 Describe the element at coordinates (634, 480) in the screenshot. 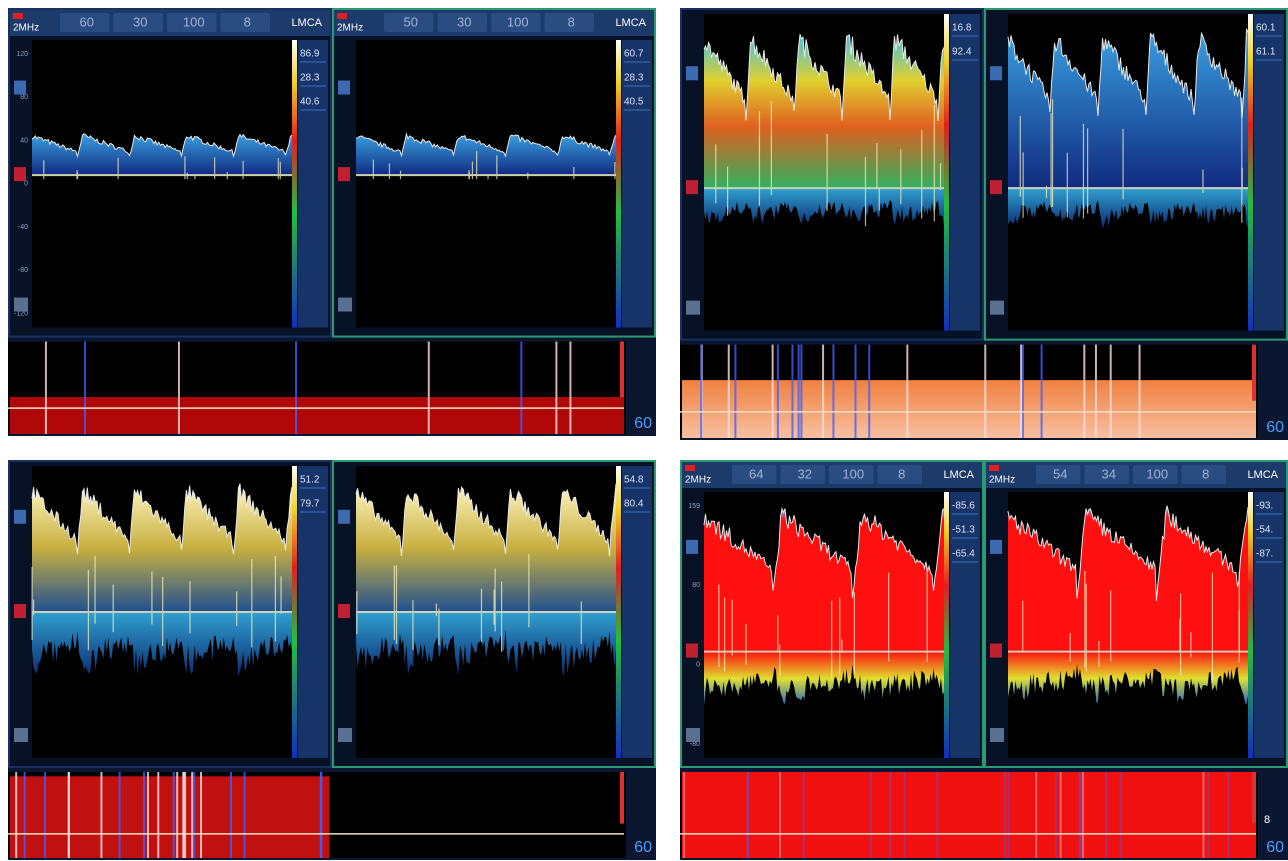

I see `reading-value: 54.8` at that location.